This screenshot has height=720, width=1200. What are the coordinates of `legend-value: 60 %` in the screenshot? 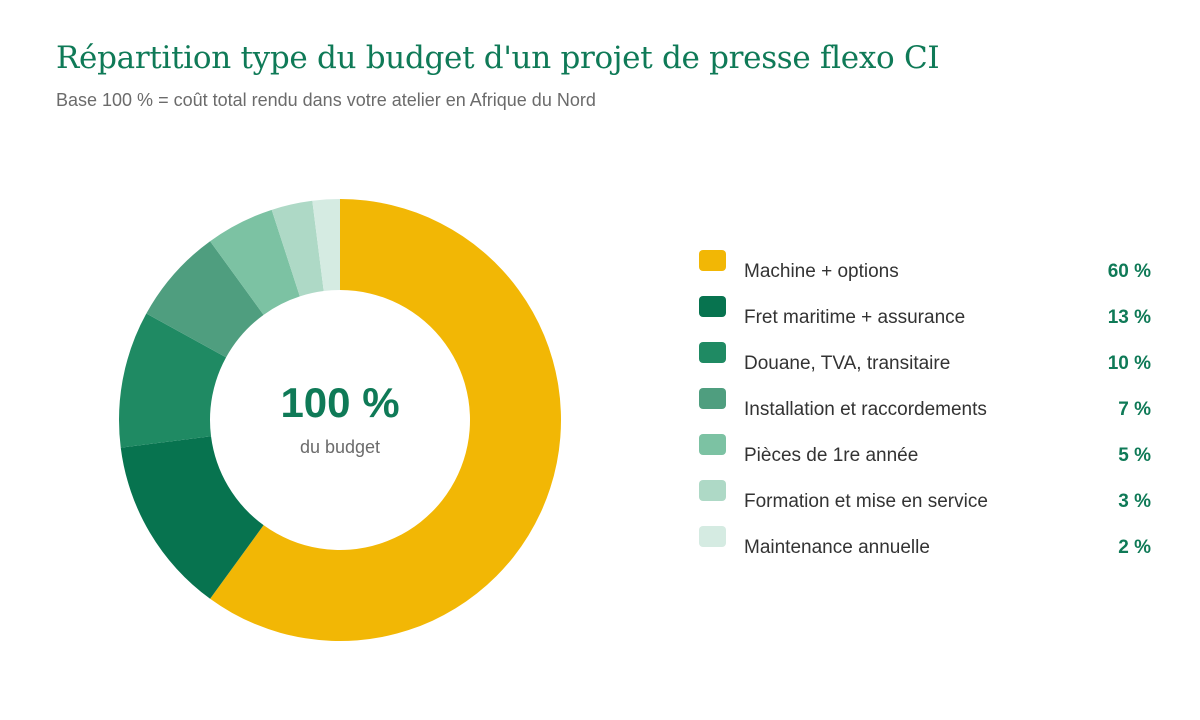 It's located at (1129, 271).